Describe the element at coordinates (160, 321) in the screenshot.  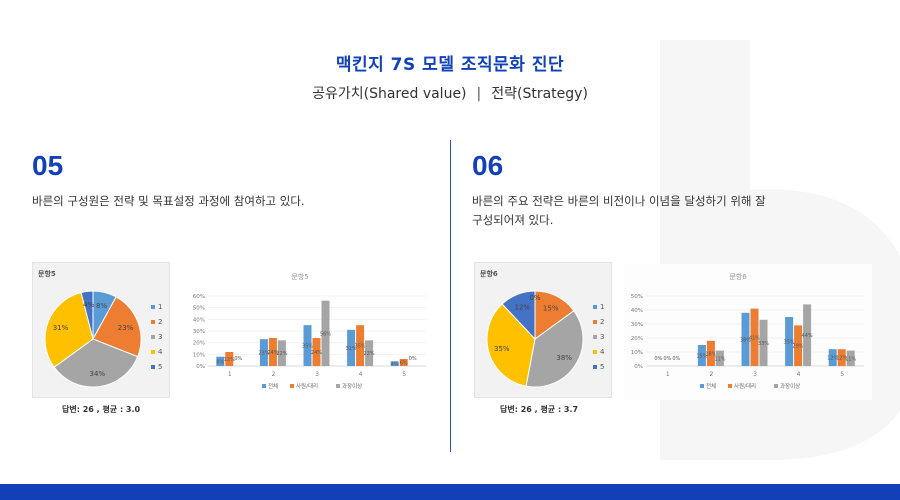
I see `legend-label: 2` at that location.